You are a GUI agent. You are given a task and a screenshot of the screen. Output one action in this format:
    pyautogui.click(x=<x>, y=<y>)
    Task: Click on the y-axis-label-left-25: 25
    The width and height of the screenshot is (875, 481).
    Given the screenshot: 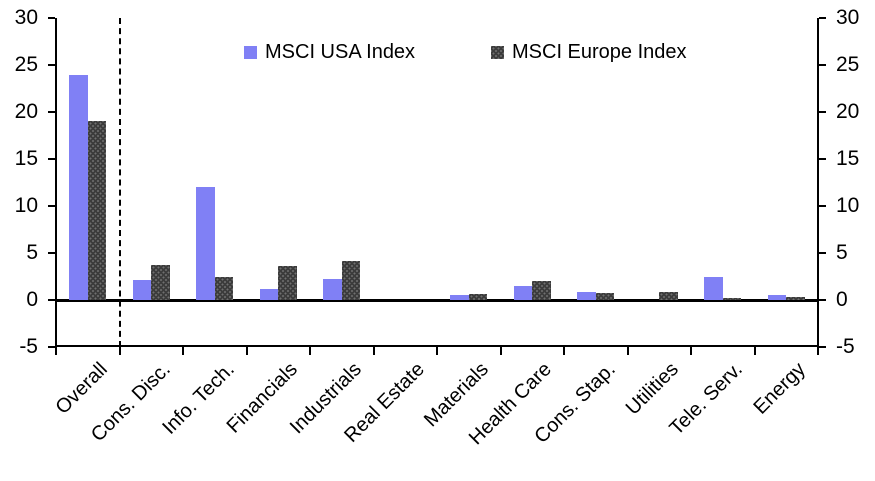 What is the action you would take?
    pyautogui.click(x=26, y=64)
    